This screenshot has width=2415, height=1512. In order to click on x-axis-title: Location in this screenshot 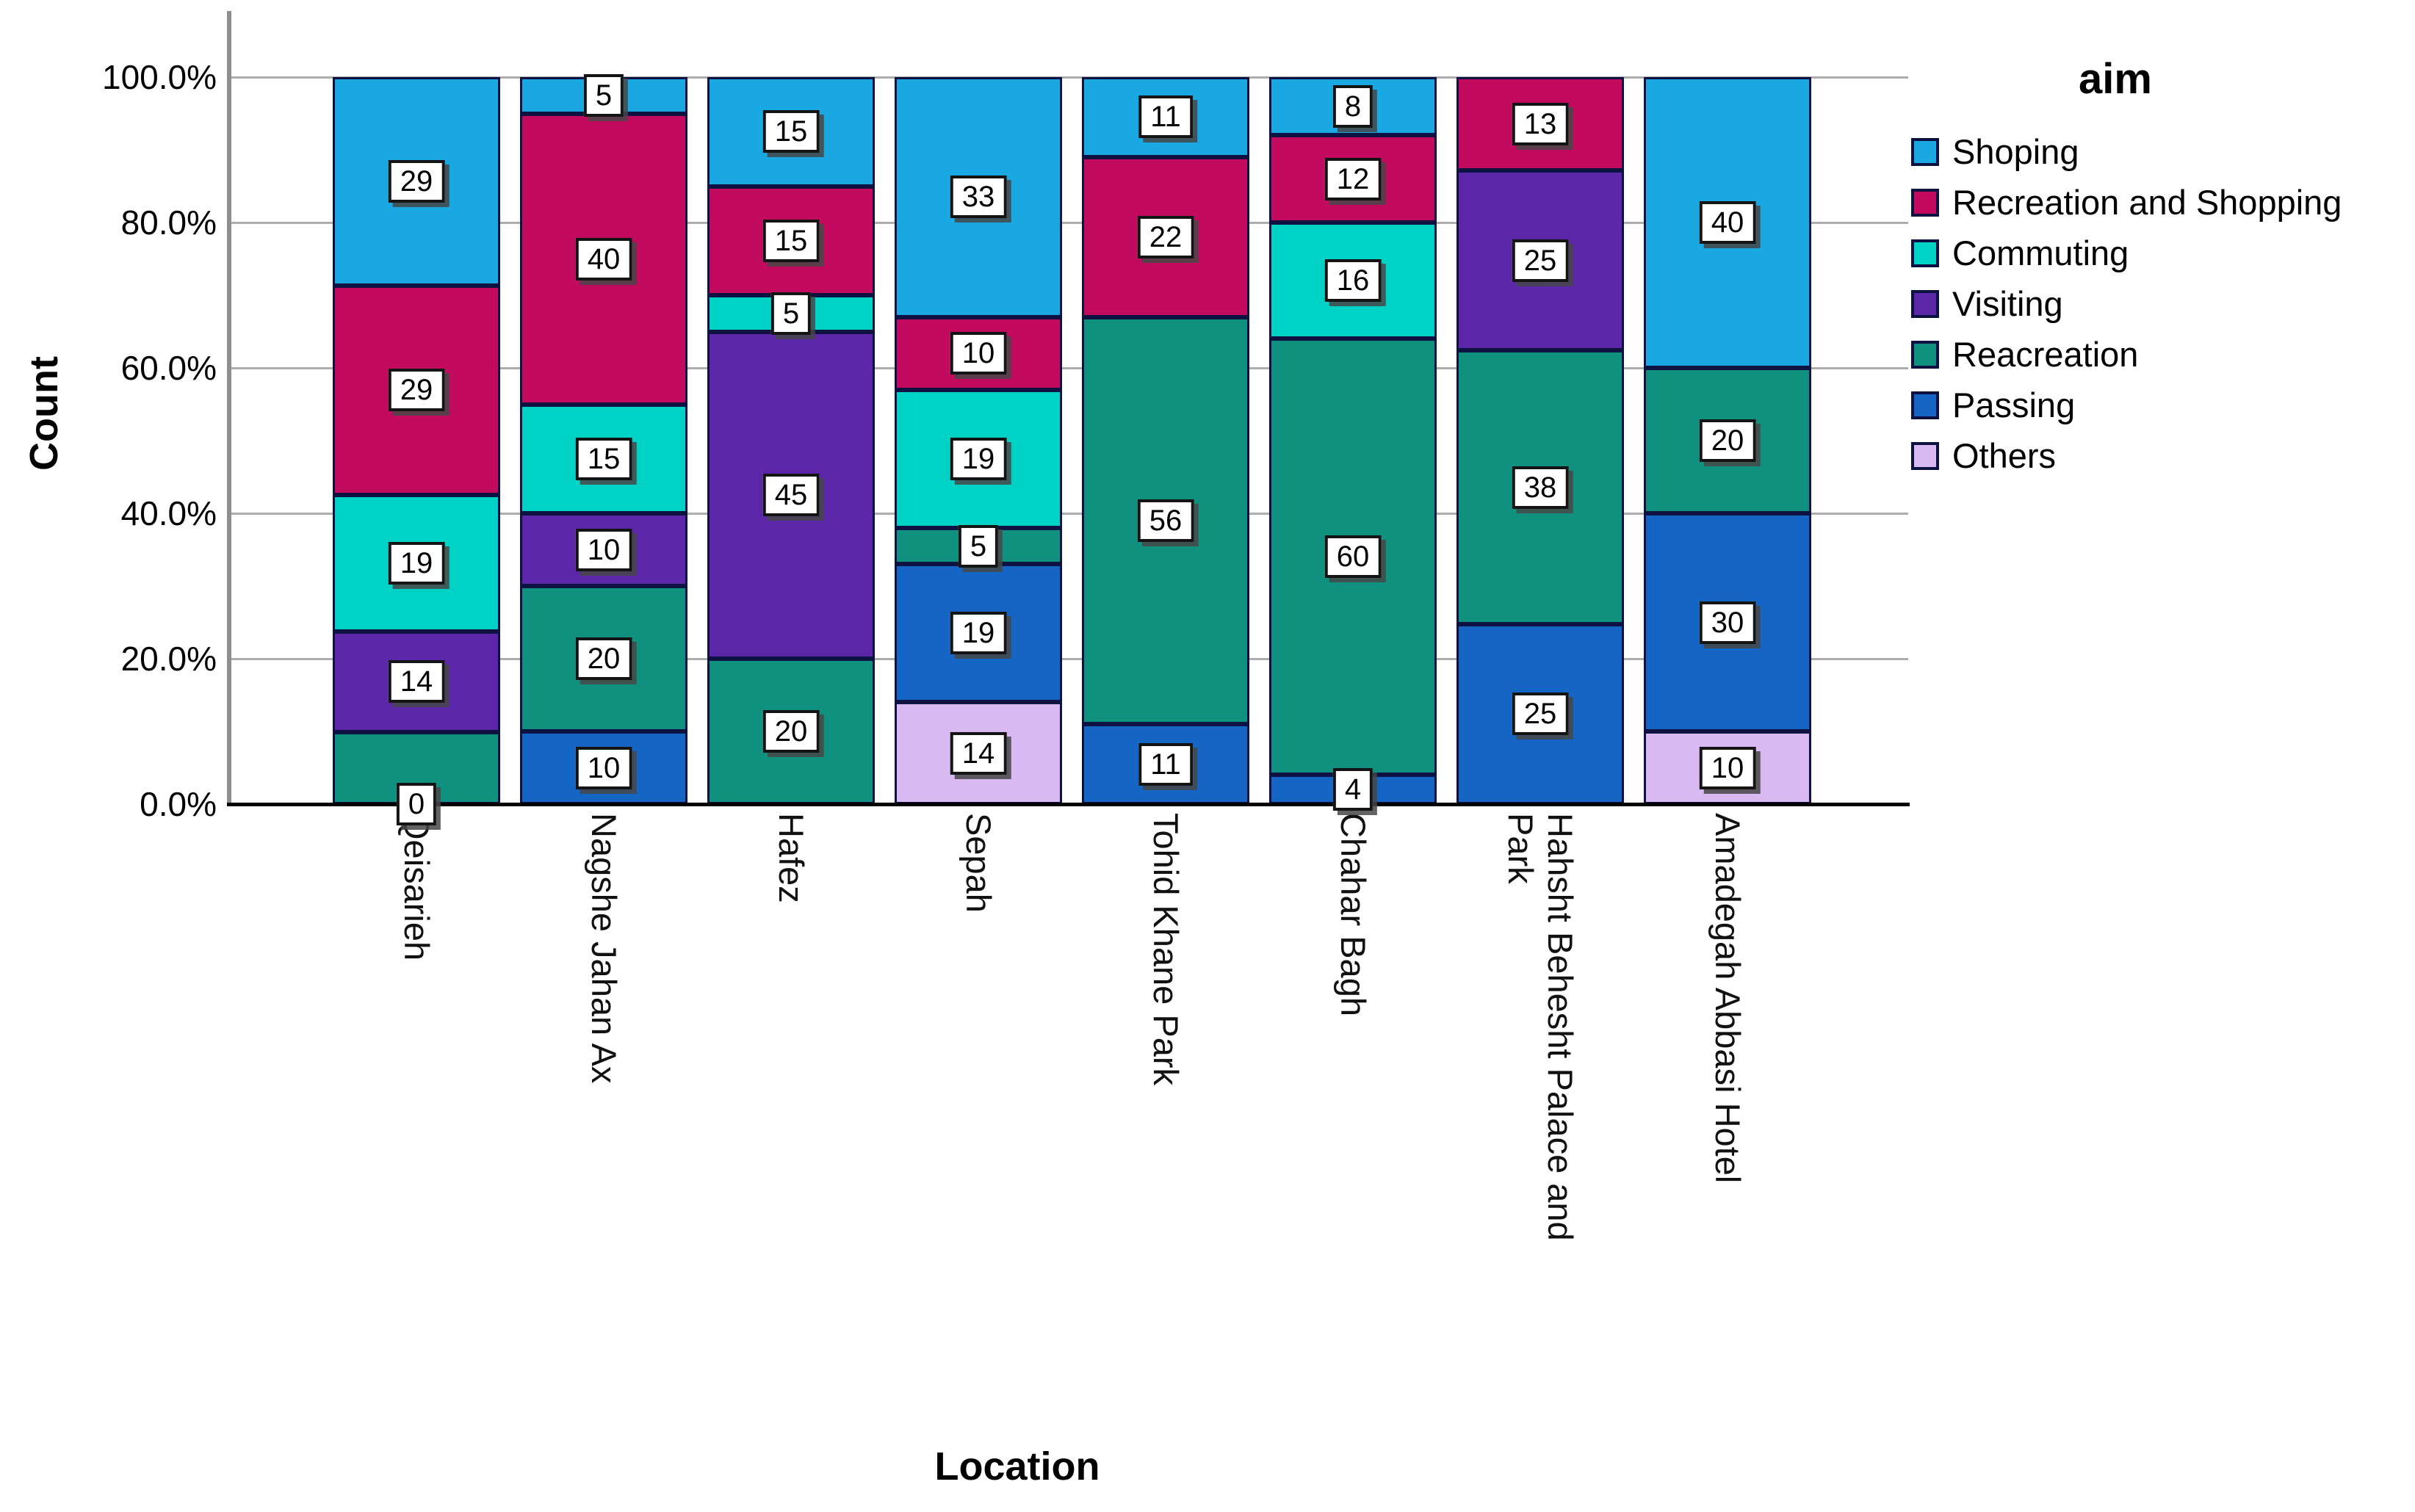, I will do `click(1017, 1466)`.